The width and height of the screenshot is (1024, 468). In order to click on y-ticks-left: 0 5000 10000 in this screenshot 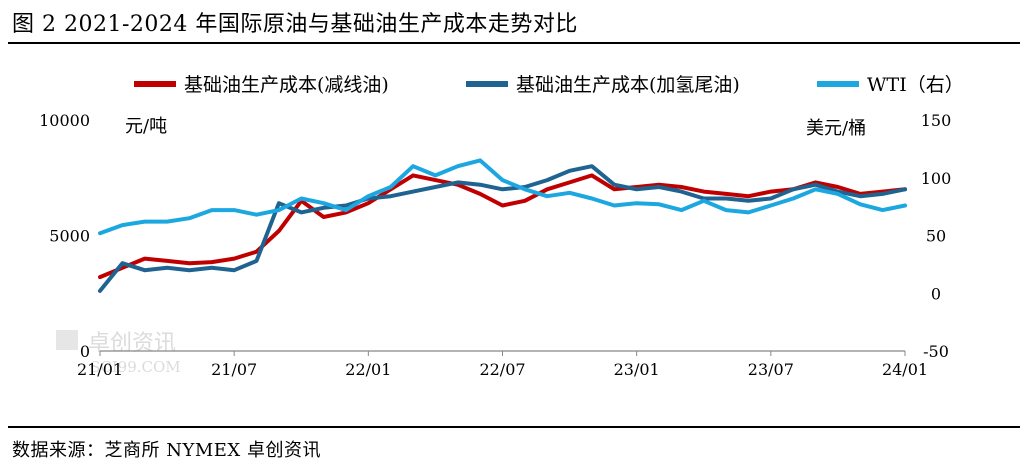, I will do `click(64, 236)`.